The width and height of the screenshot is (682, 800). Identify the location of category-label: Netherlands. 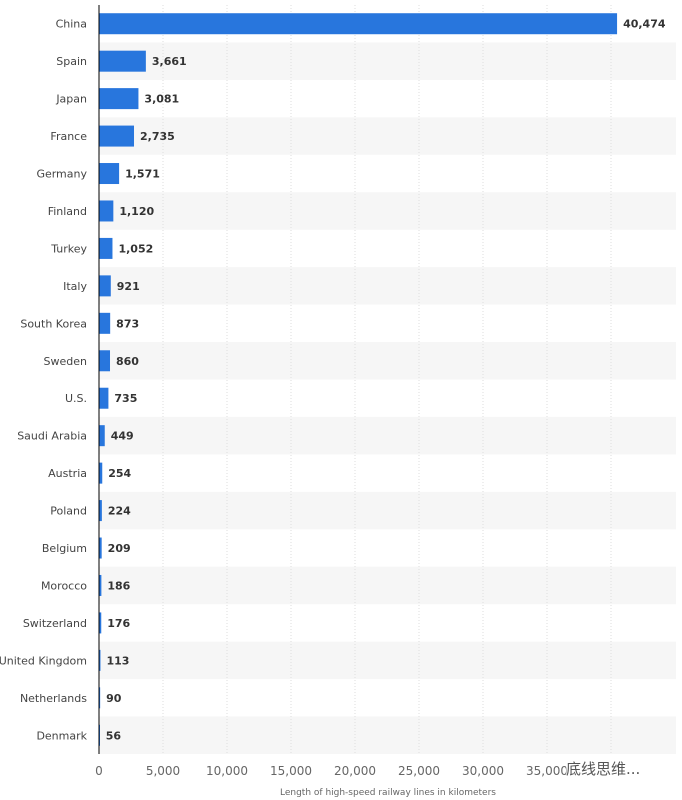
(53, 698).